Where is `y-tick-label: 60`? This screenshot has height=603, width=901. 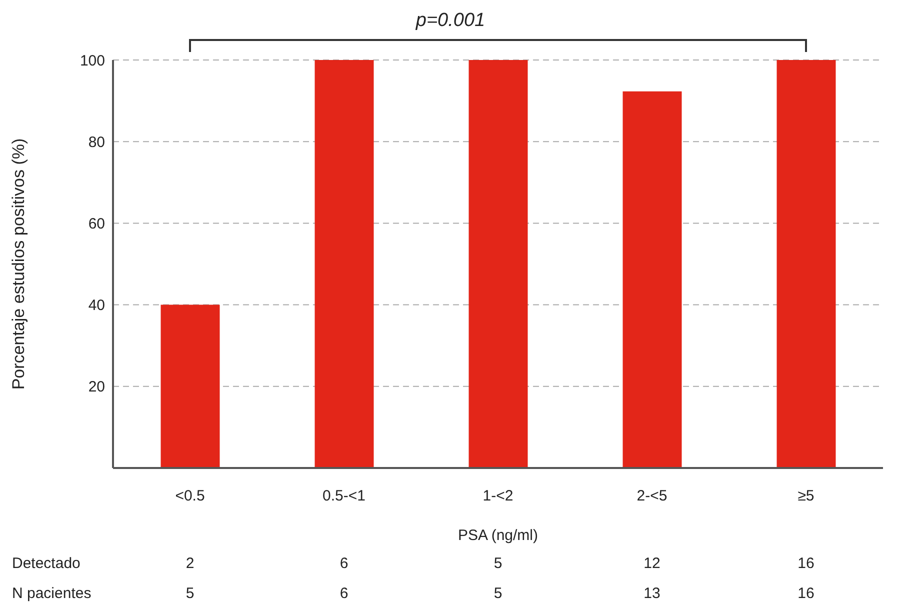
y-tick-label: 60 is located at coordinates (96, 224).